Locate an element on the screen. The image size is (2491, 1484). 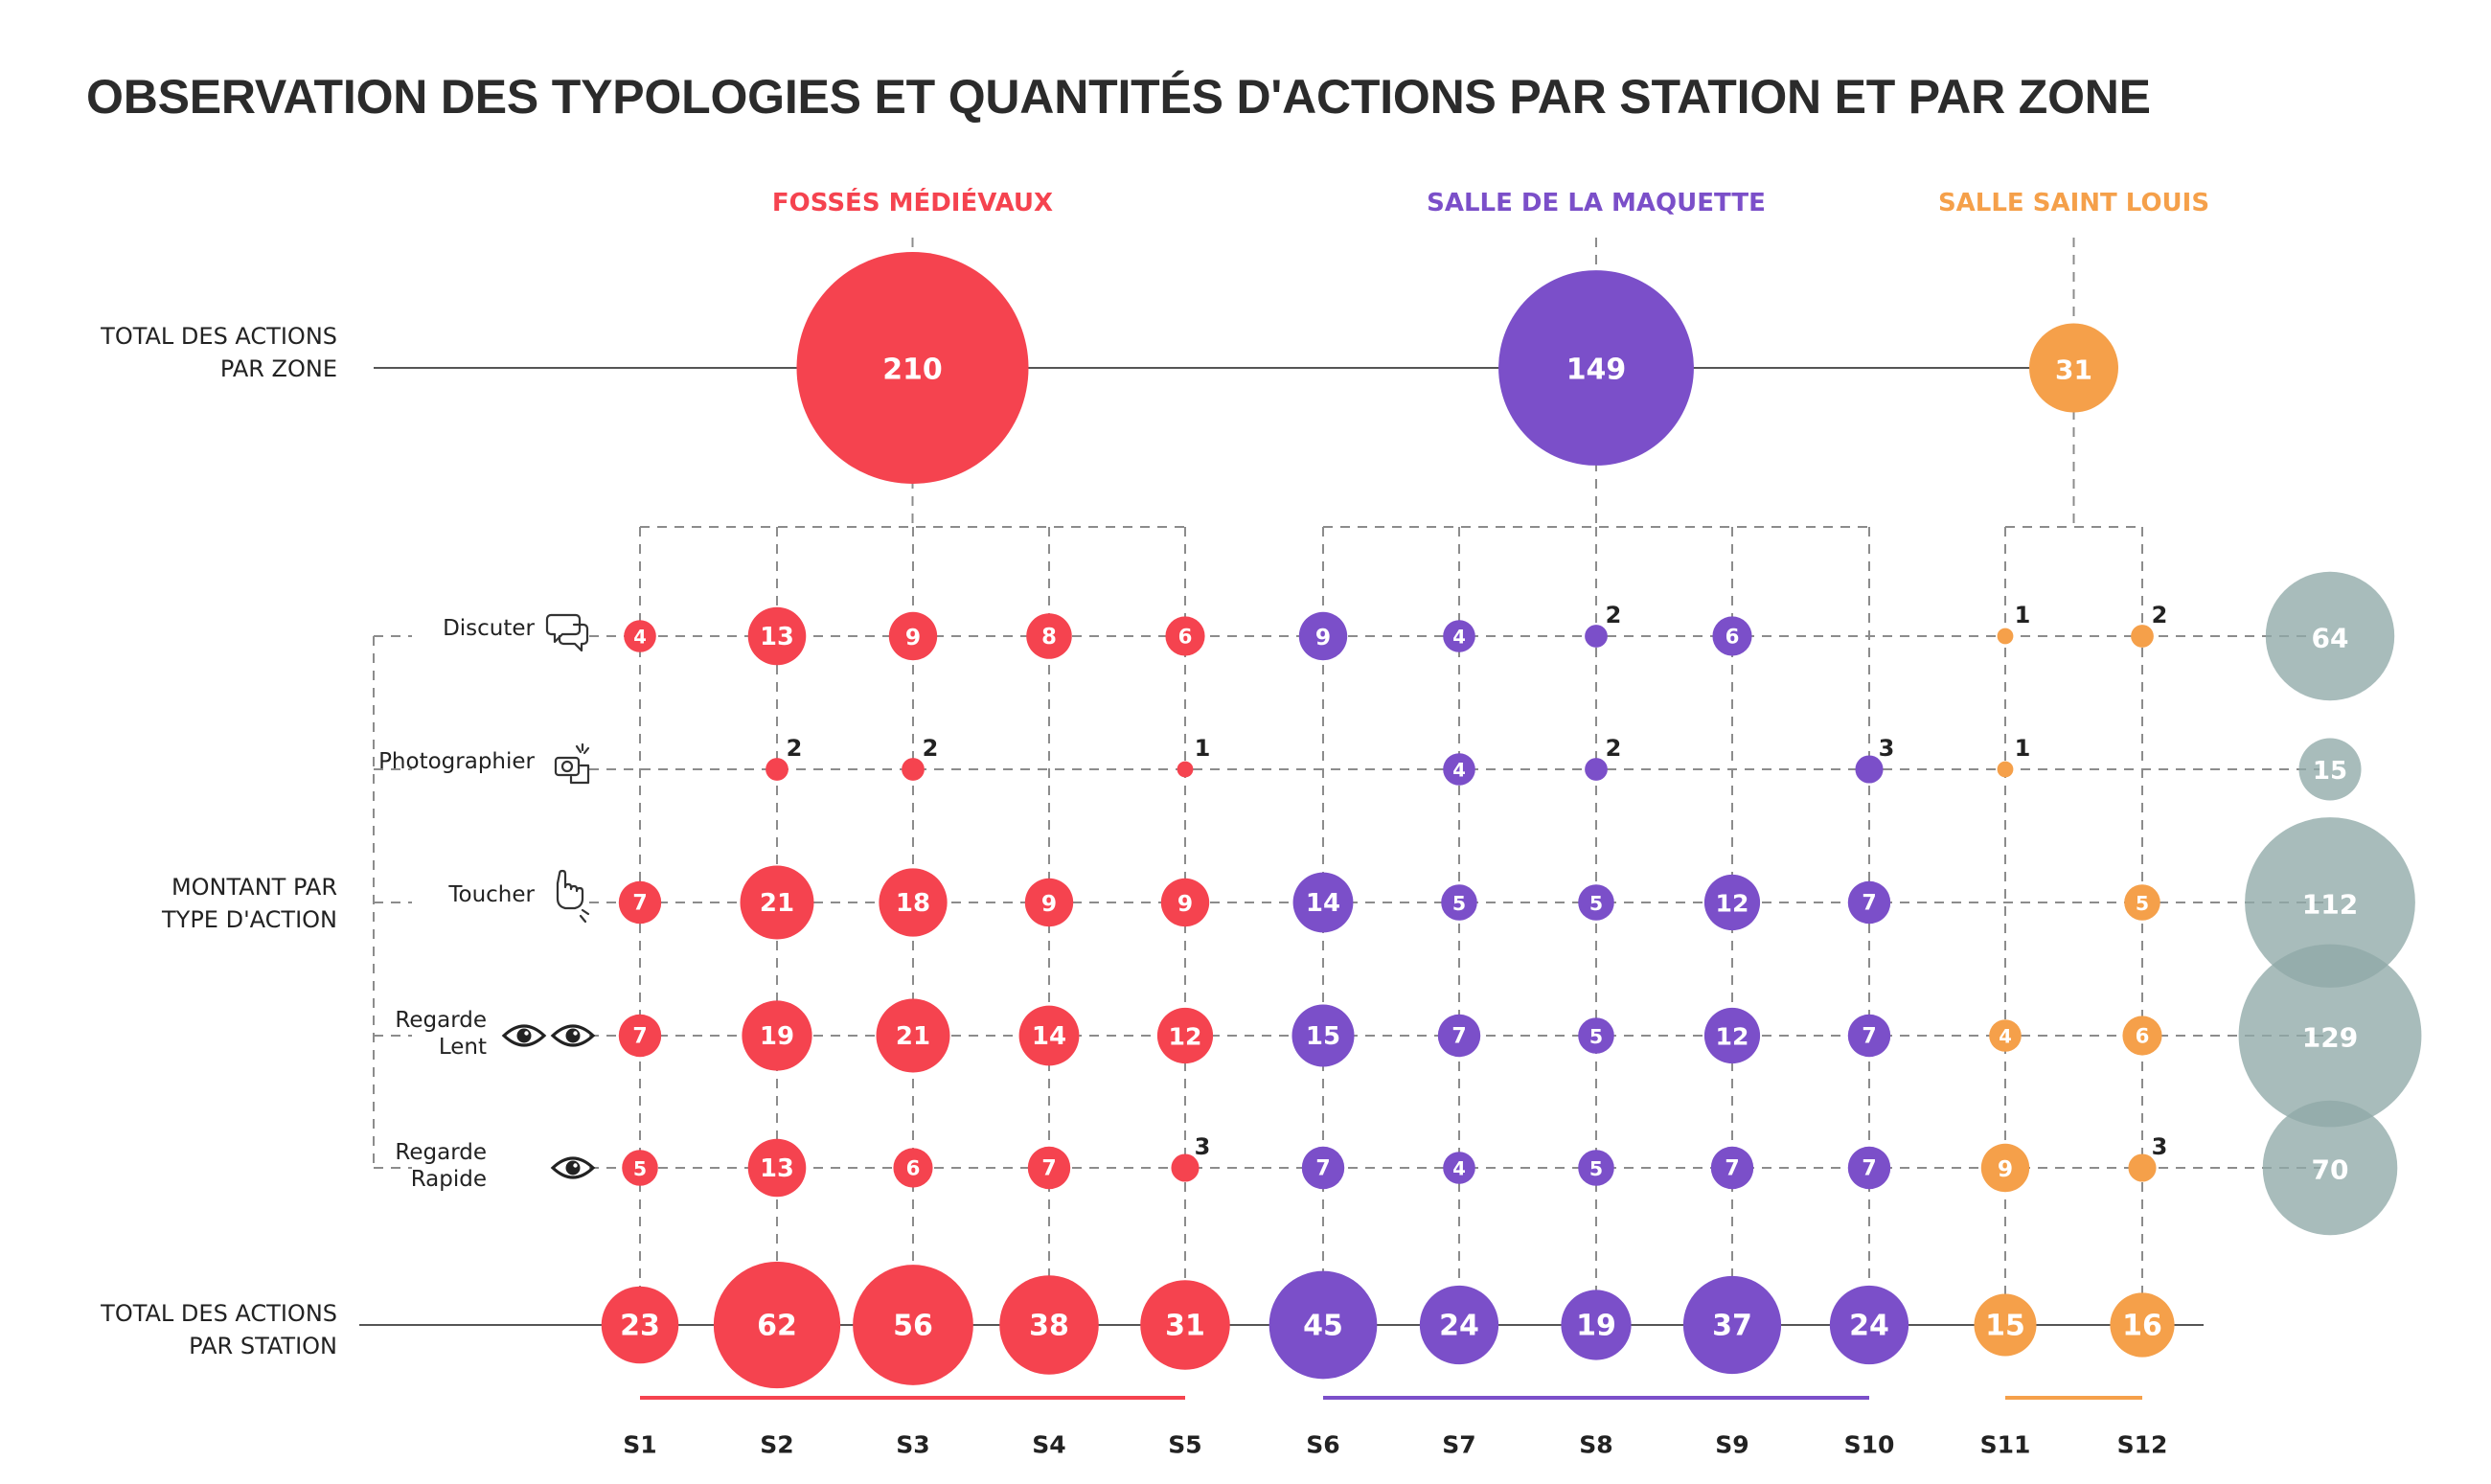
station-total-label: 19 is located at coordinates (1596, 1326).